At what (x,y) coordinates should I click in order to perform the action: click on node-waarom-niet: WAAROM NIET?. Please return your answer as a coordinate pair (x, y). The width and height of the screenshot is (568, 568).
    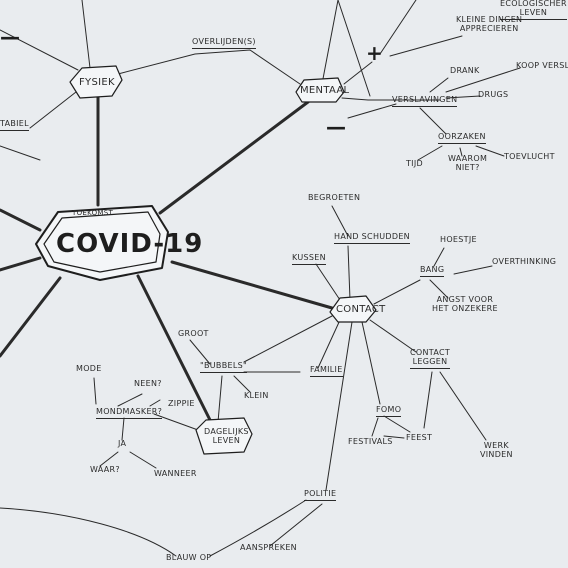
    Looking at the image, I should click on (468, 163).